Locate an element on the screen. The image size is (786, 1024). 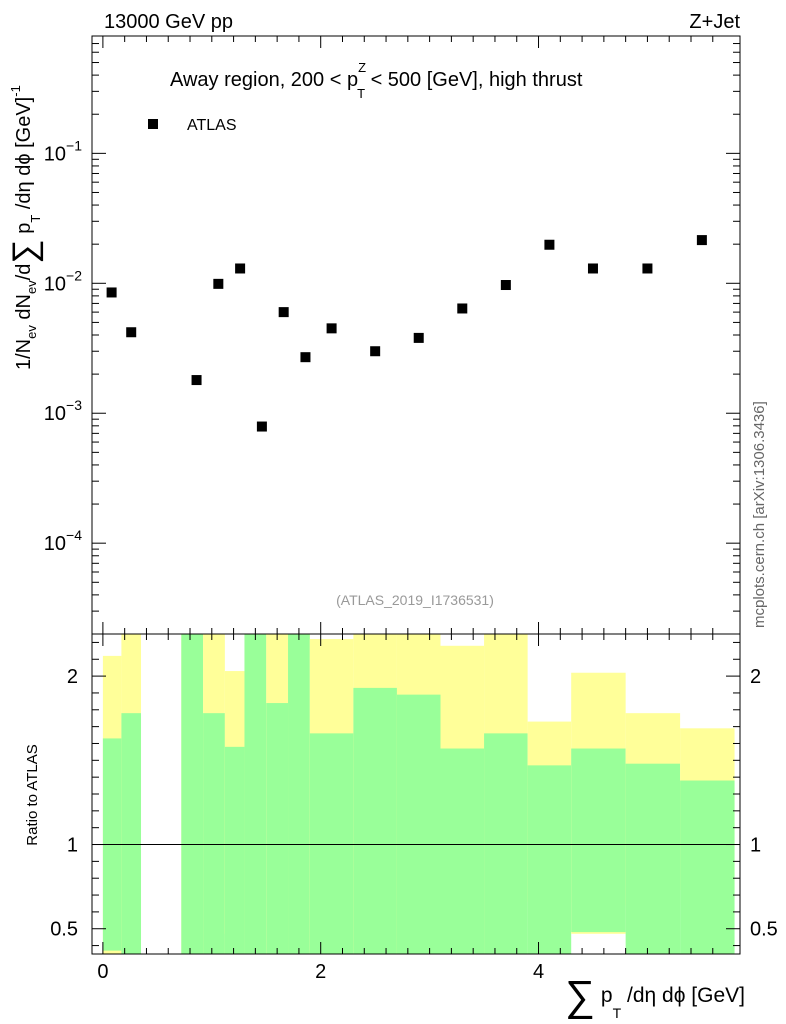
x-tick-label: 2 is located at coordinates (320, 972).